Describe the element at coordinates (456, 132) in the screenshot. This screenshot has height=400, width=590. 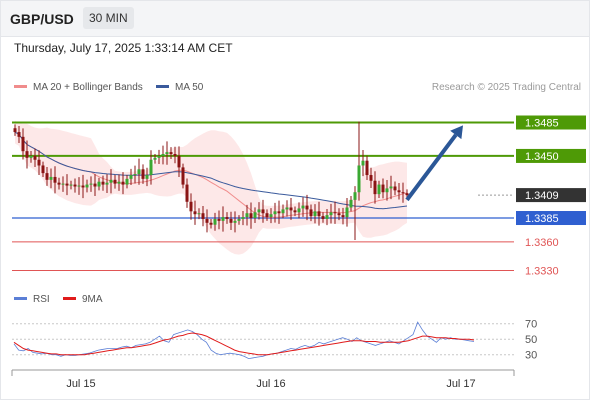
I see `projection-arrow-head` at that location.